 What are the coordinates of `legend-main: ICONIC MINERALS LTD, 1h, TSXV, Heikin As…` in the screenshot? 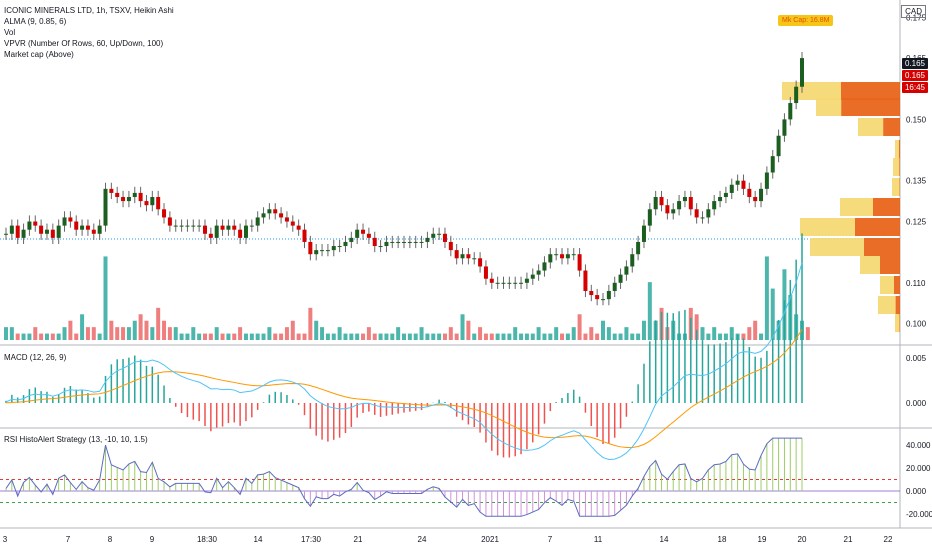 It's located at (89, 32).